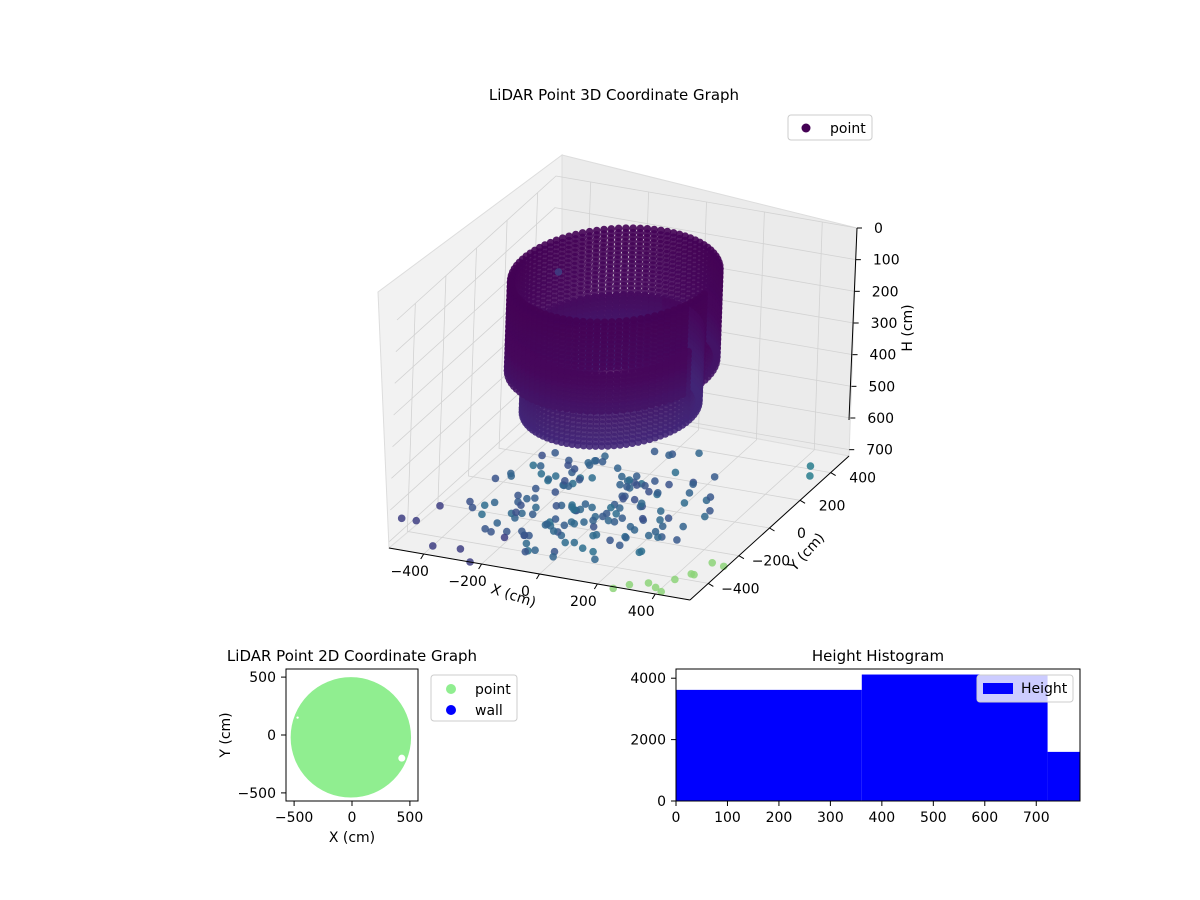 The image size is (1200, 900). Describe the element at coordinates (771, 562) in the screenshot. I see `y-tick-label-1: −200` at that location.